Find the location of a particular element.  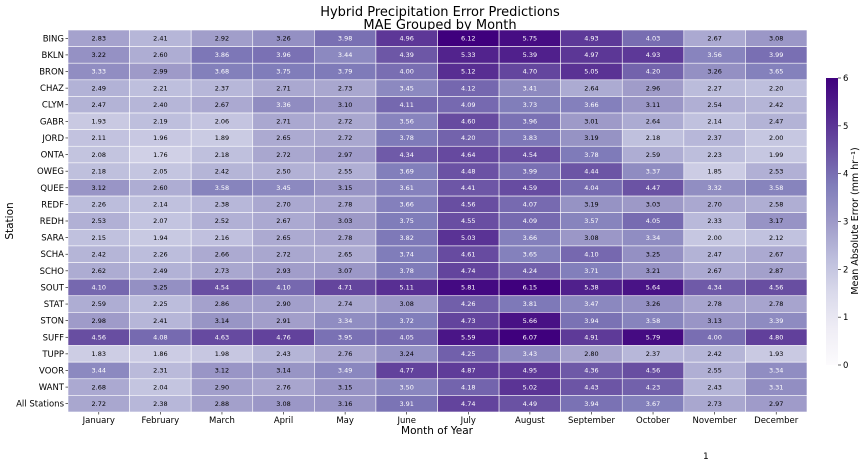

cell-value-label: 3.71 is located at coordinates (591, 271).